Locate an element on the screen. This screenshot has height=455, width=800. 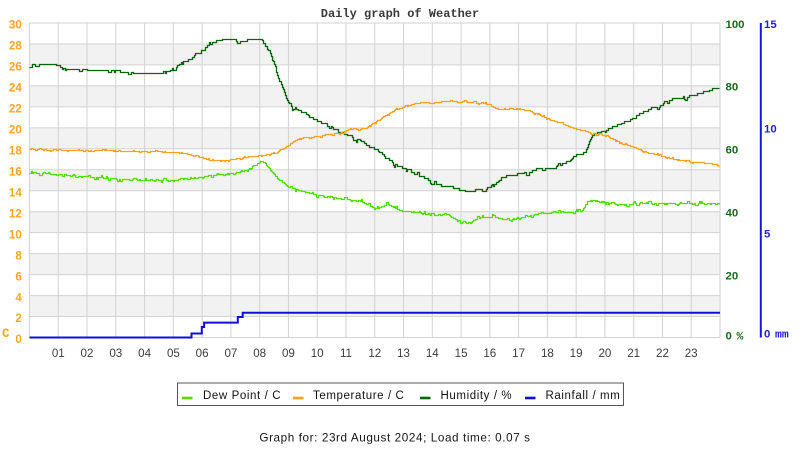
svg-text: 17 is located at coordinates (518, 353).